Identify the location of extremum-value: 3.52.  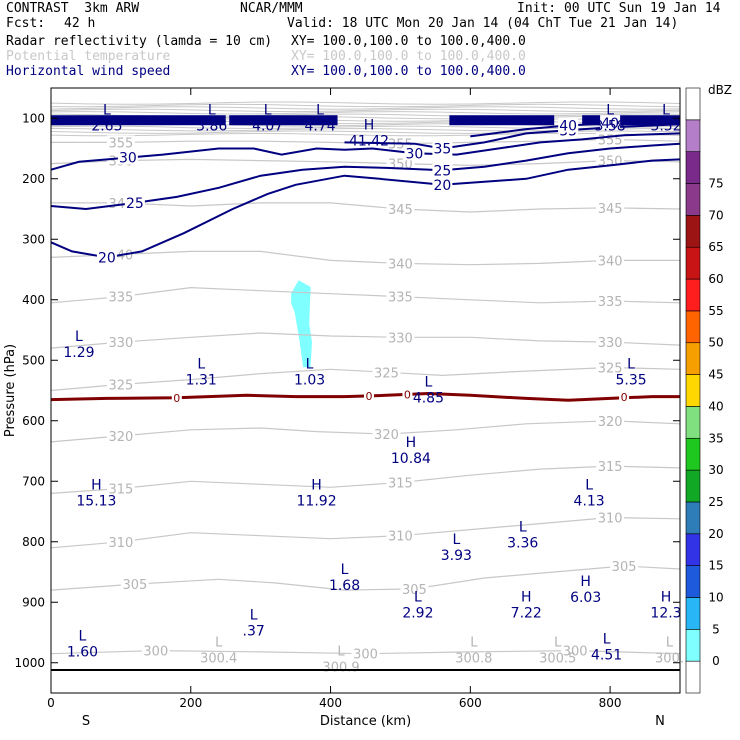
(665, 126).